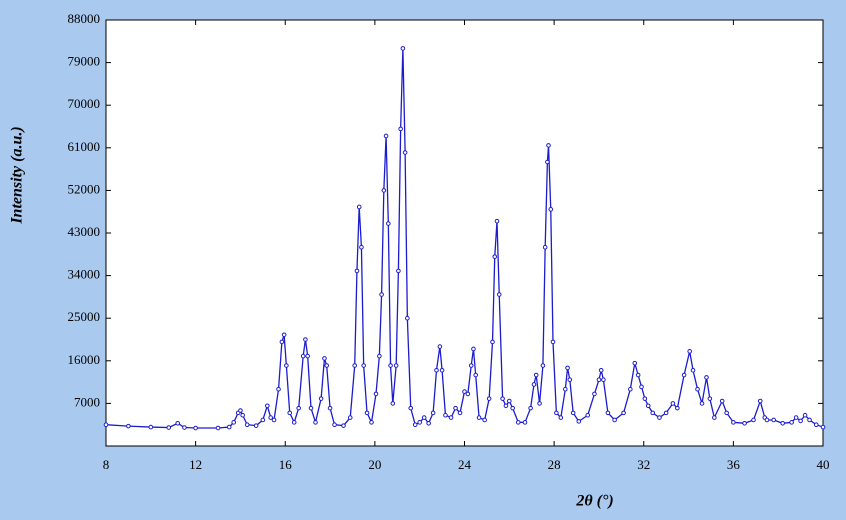  I want to click on y-tick-label: 88000, so click(84, 18).